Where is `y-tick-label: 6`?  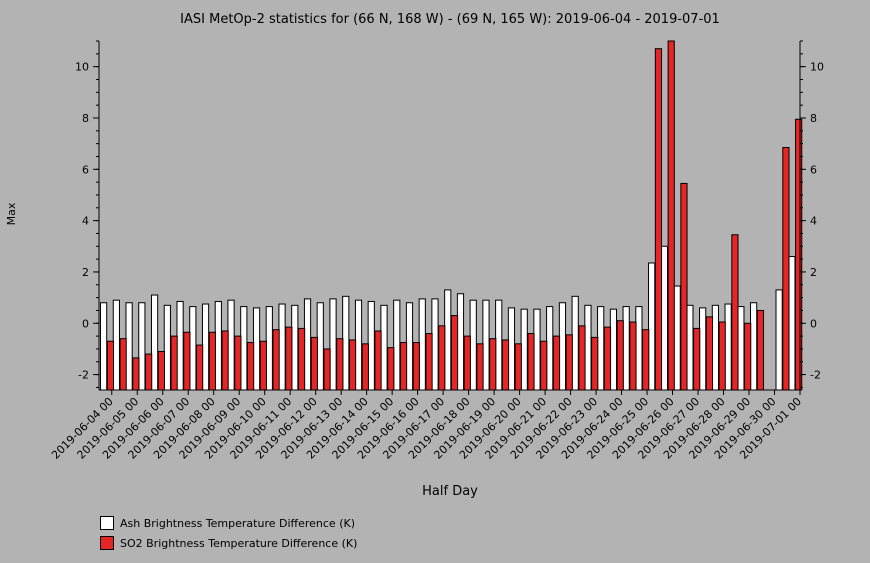 y-tick-label: 6 is located at coordinates (85, 169).